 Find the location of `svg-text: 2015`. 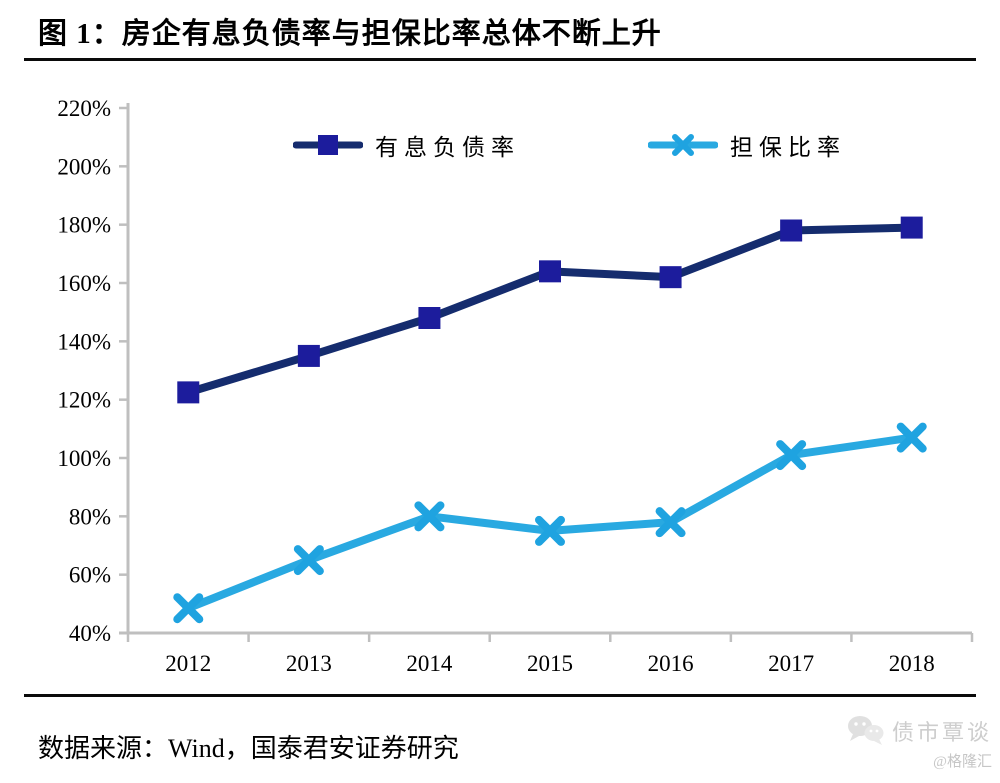

svg-text: 2015 is located at coordinates (550, 663).